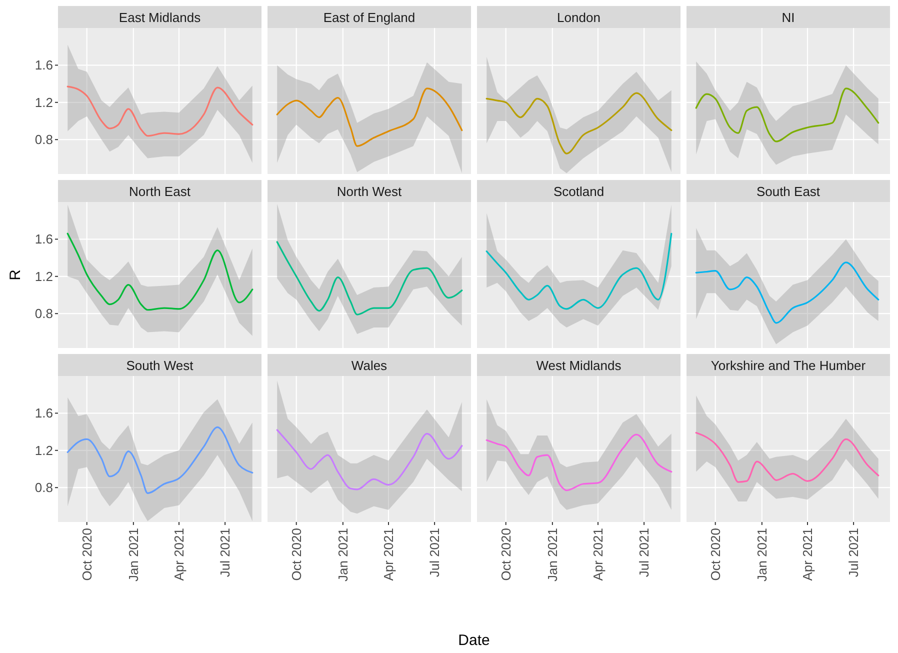 This screenshot has width=898, height=653. Describe the element at coordinates (160, 191) in the screenshot. I see `chart-title: North East` at that location.